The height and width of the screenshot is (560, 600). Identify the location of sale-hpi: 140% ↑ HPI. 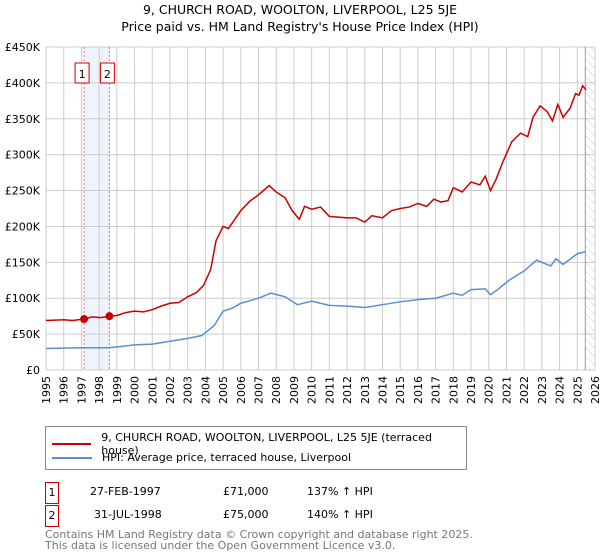
(340, 514).